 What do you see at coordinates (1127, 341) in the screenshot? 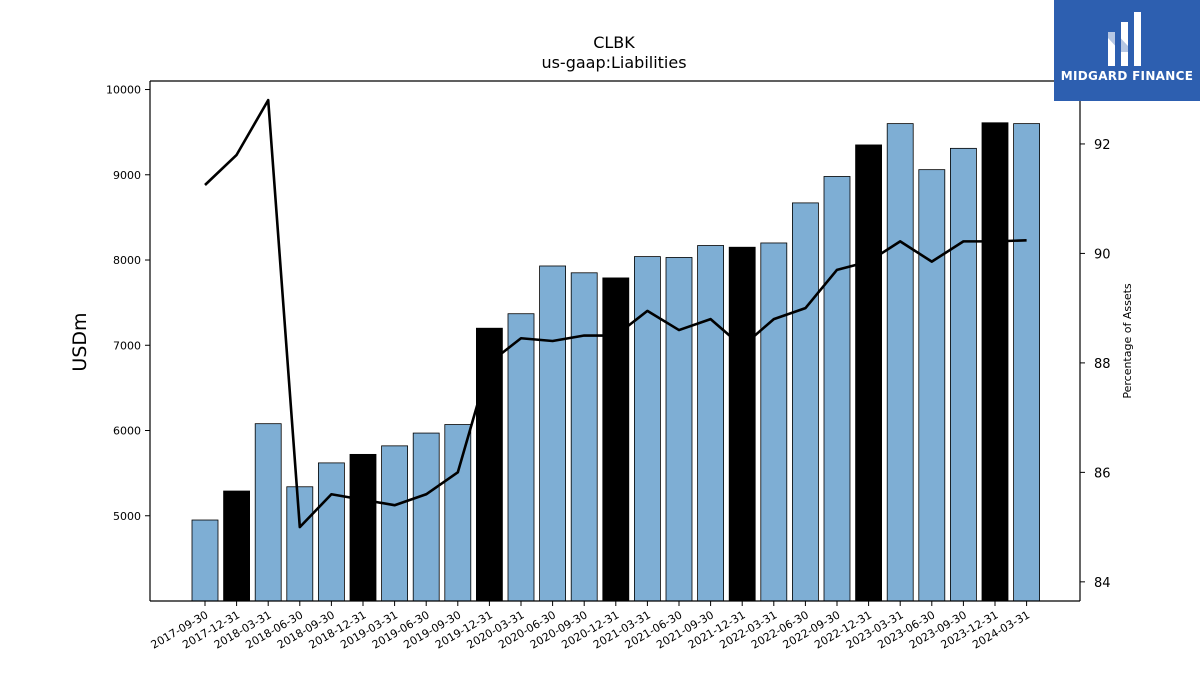
I see `y2-axis-label: Percentage of Assets` at bounding box center [1127, 341].